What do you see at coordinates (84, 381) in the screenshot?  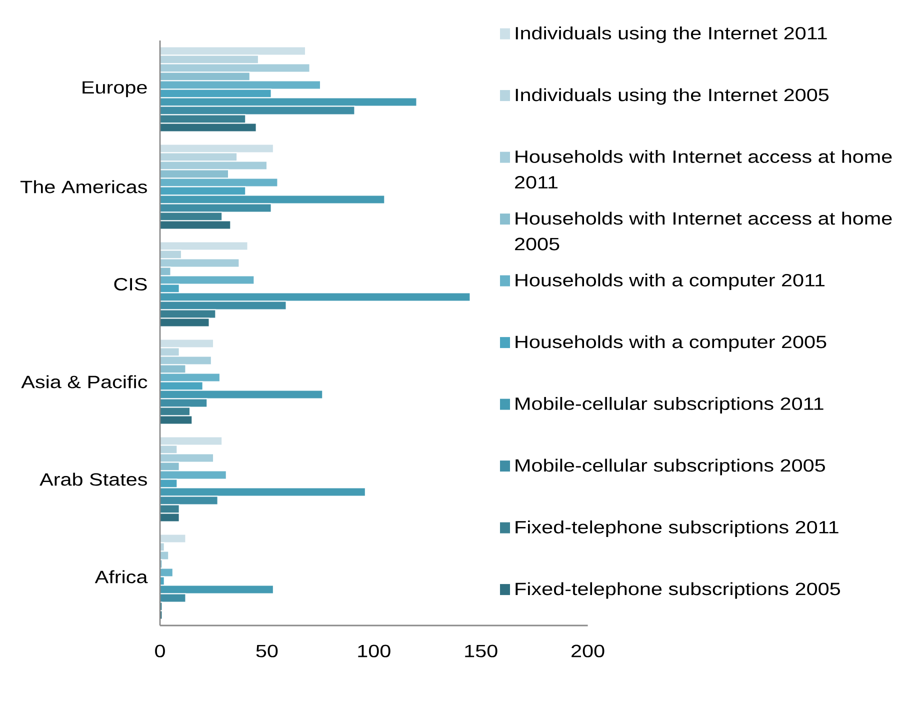 I see `y-tick-label: Asia & Pacific` at bounding box center [84, 381].